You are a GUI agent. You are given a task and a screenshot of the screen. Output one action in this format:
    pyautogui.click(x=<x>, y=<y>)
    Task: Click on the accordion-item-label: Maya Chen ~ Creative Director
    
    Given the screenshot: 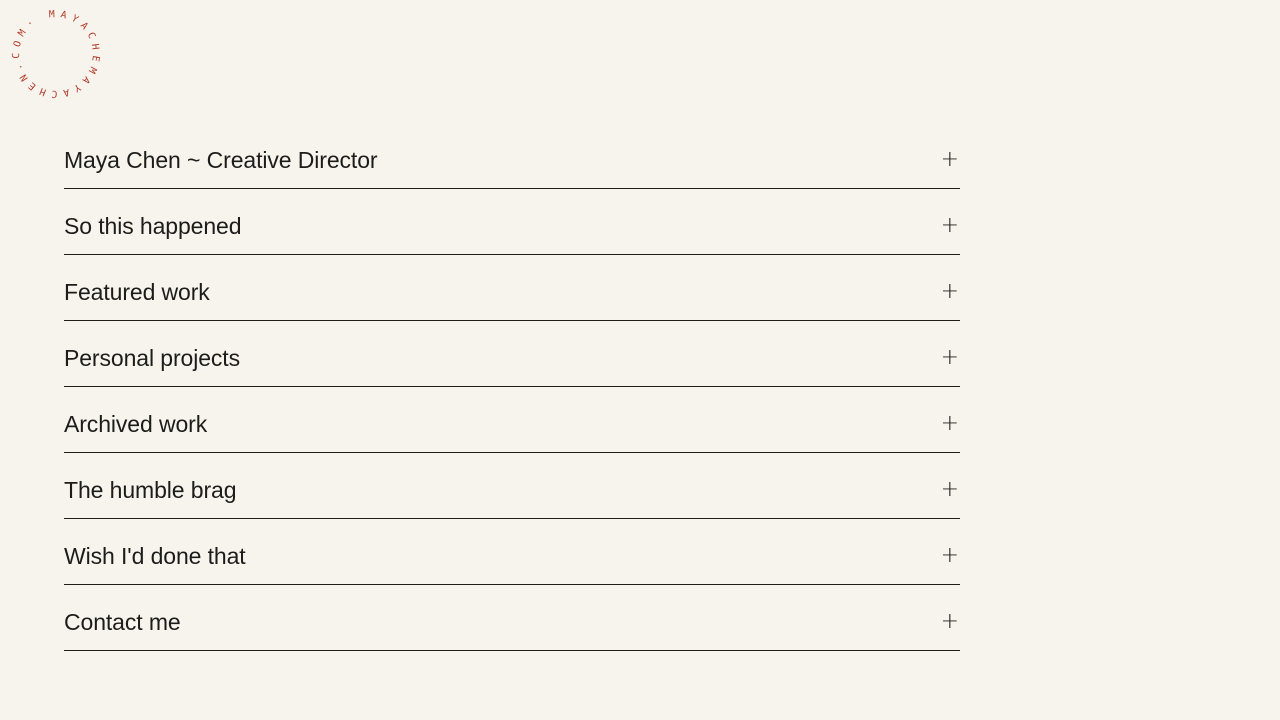 What is the action you would take?
    pyautogui.click(x=221, y=160)
    